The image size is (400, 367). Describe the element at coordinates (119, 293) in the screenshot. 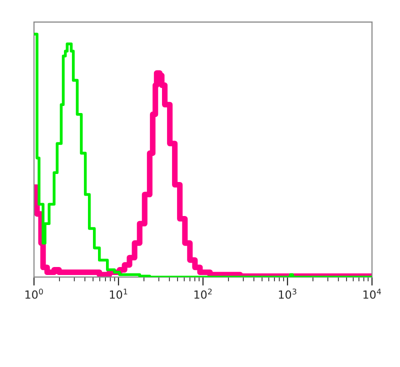

I see `x-tick-label: 10$^{1}$` at that location.